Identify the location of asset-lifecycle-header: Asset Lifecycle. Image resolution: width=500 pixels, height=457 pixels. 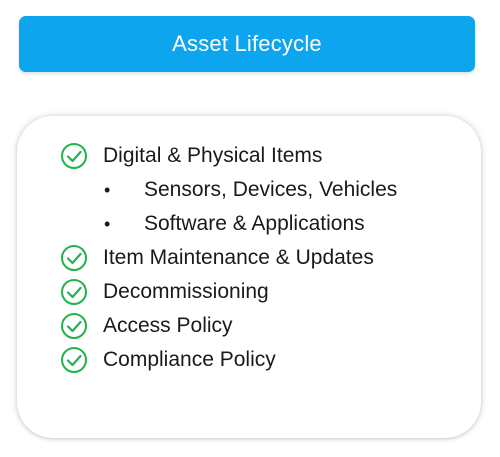
(247, 44).